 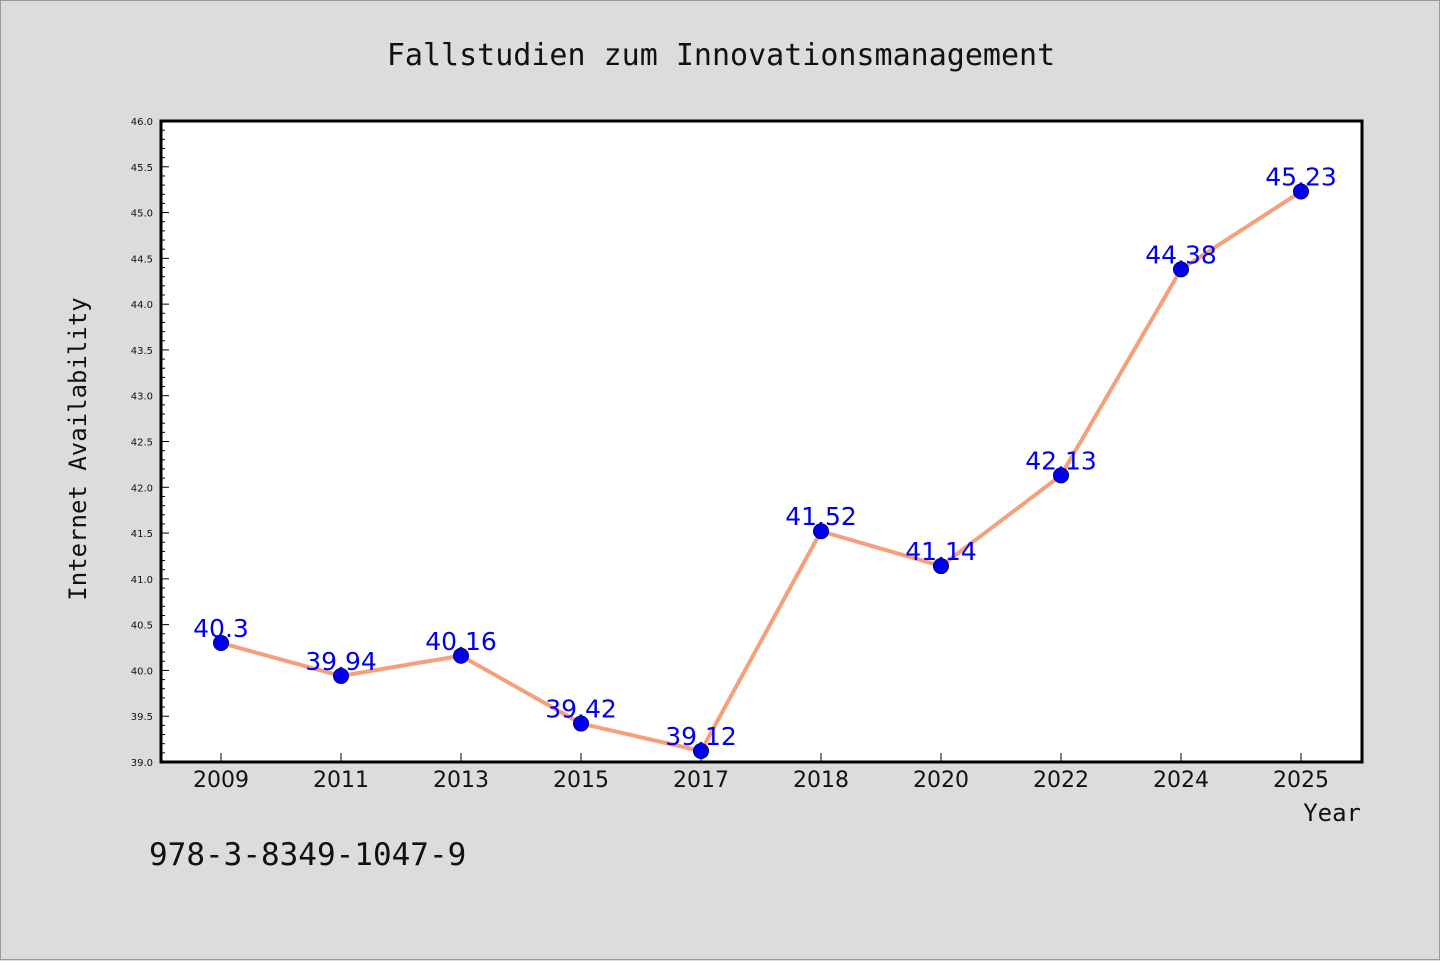 I want to click on x-tick-label: 2009, so click(x=221, y=780).